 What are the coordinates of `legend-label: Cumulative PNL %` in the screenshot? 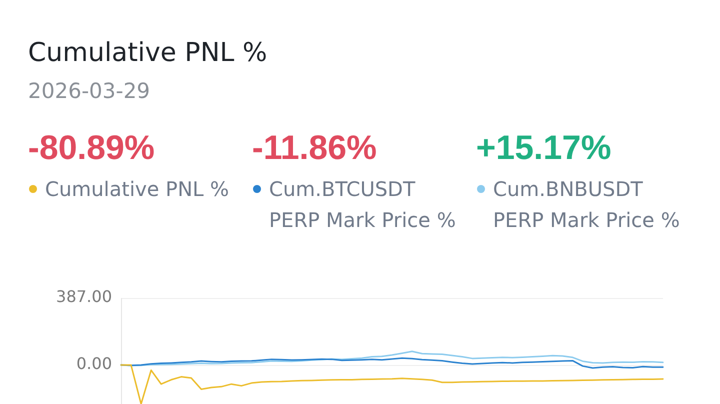 It's located at (137, 189).